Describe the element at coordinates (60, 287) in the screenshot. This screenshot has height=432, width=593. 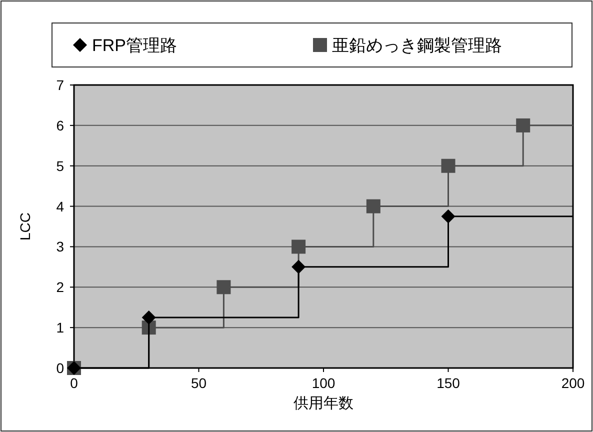
I see `y-tick-label: 2` at that location.